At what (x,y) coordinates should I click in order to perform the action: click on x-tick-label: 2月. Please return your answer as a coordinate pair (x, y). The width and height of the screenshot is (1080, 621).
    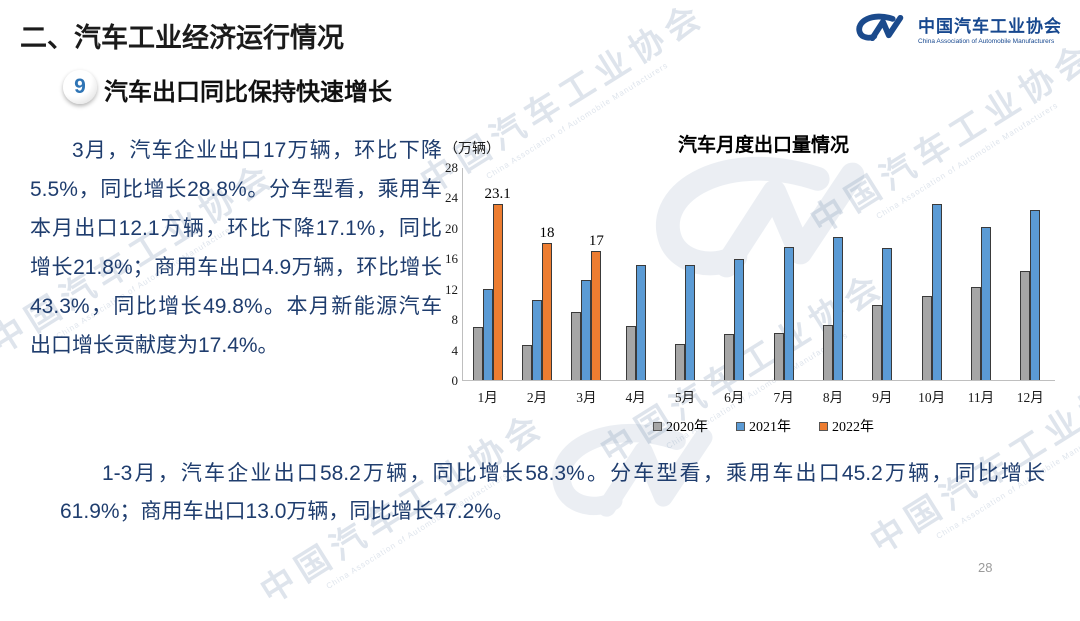
    Looking at the image, I should click on (537, 397).